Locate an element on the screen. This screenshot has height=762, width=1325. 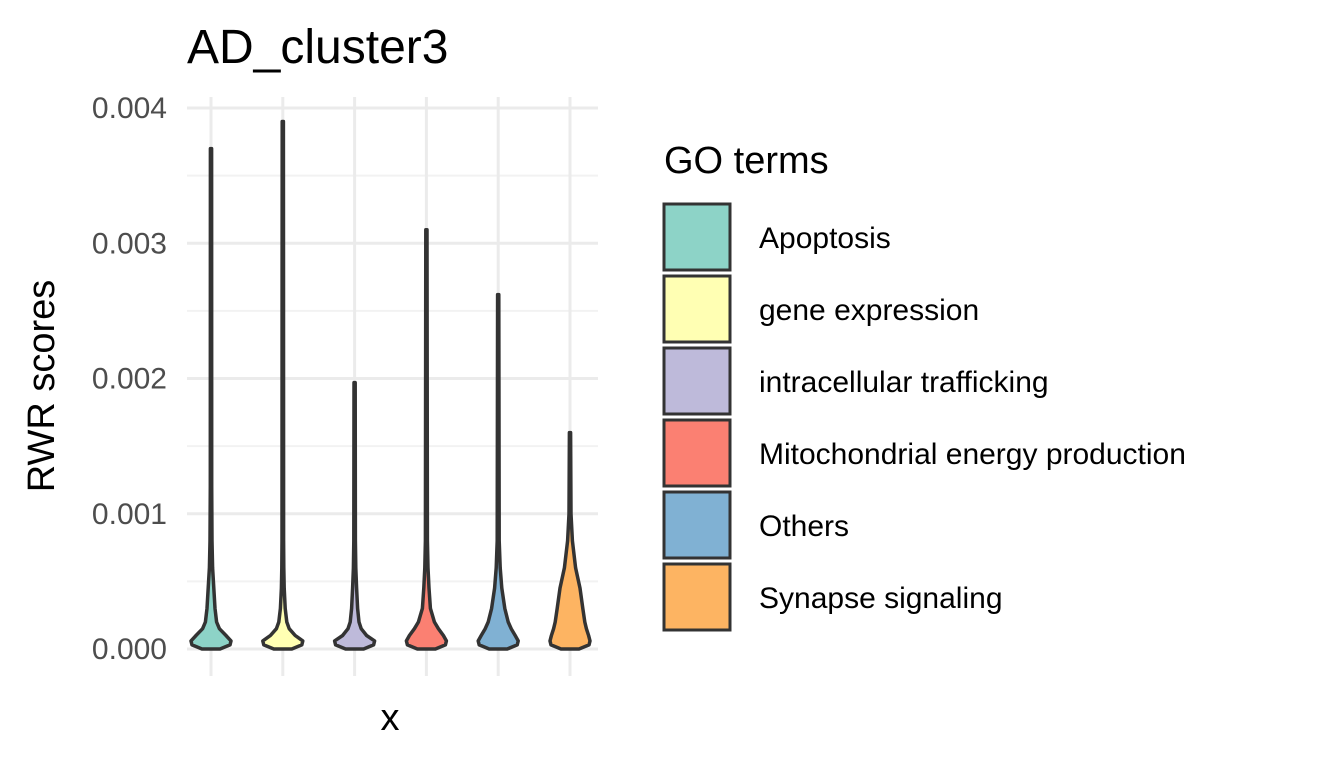
y-tick-label: 0.002 is located at coordinates (129, 379).